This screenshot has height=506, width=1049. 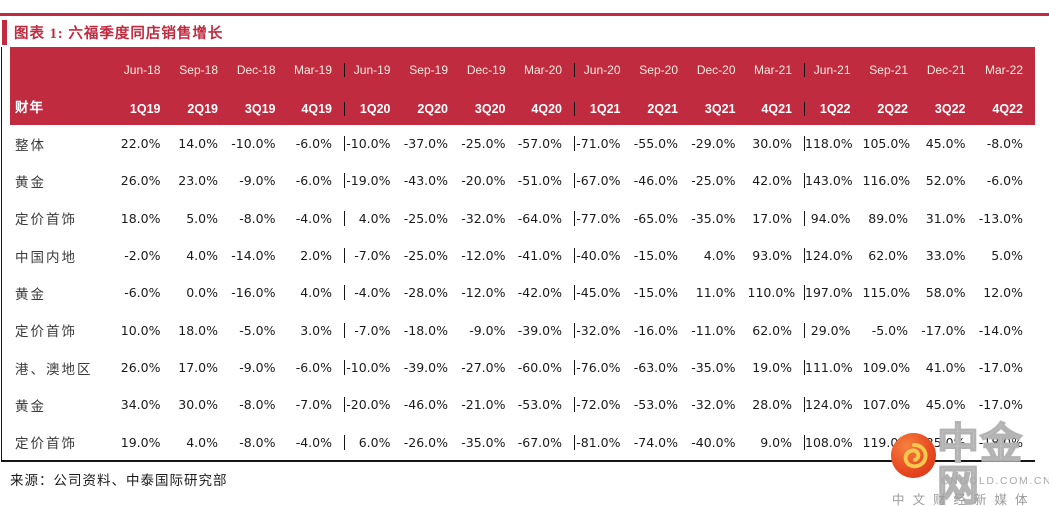 I want to click on column-date-header: Mar-20, so click(x=546, y=70).